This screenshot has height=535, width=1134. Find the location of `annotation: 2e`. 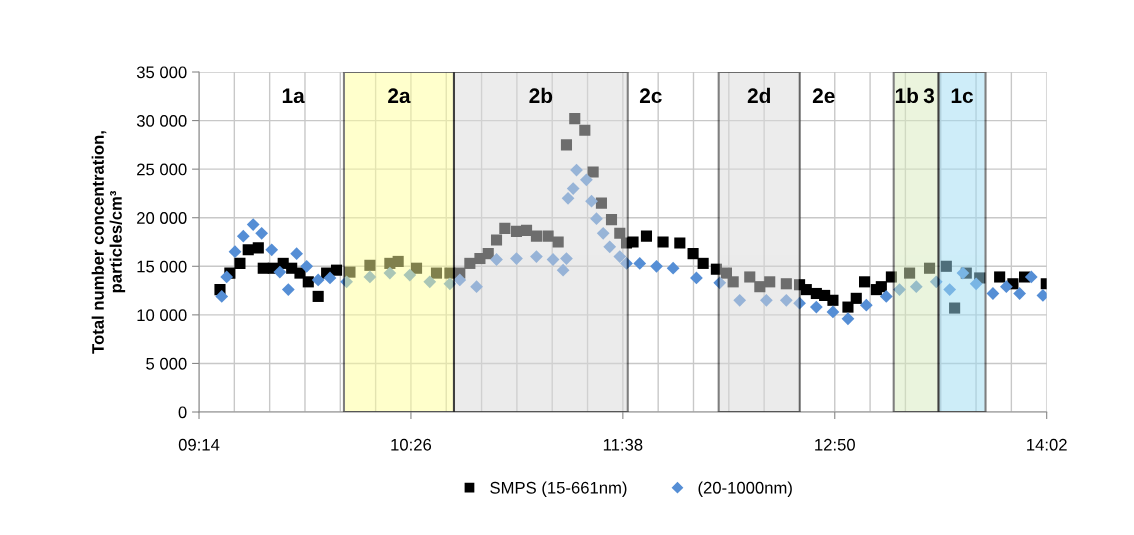

annotation: 2e is located at coordinates (823, 96).